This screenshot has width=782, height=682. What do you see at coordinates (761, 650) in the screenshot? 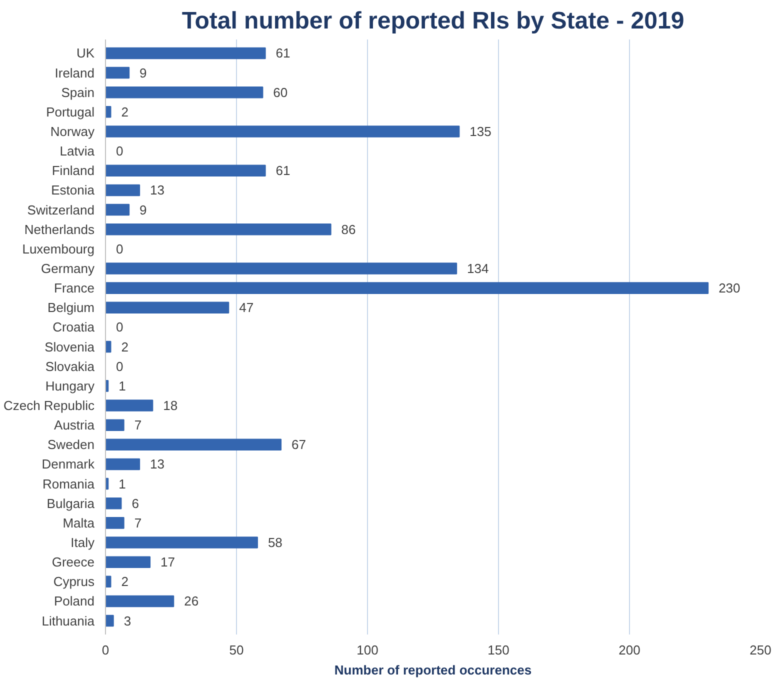
I see `x-tick-label: 250` at bounding box center [761, 650].